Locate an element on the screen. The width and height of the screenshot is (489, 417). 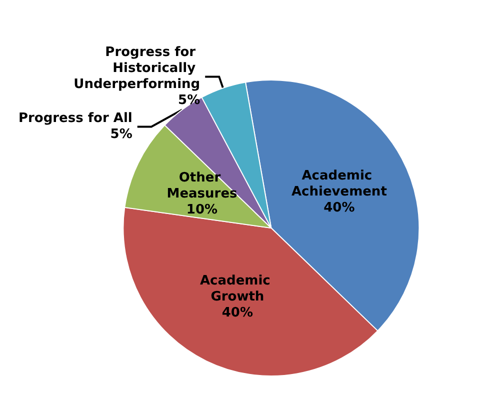
slice-label: Other Measures is located at coordinates (202, 186).